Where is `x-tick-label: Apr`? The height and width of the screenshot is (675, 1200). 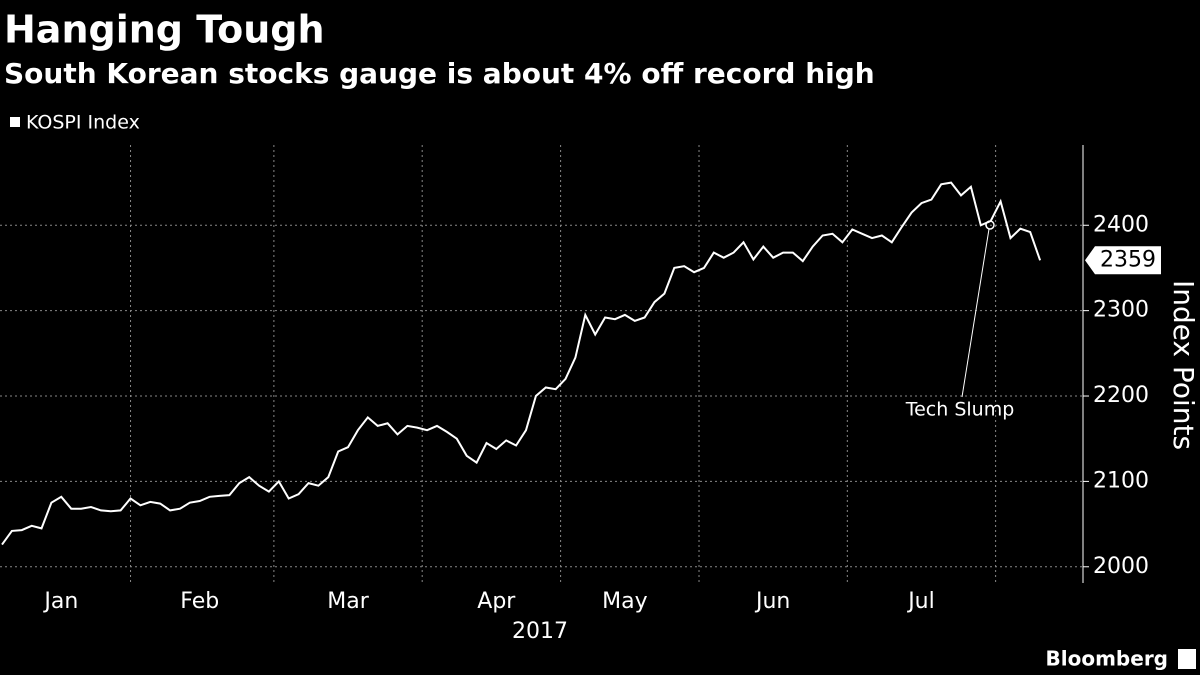 x-tick-label: Apr is located at coordinates (496, 601).